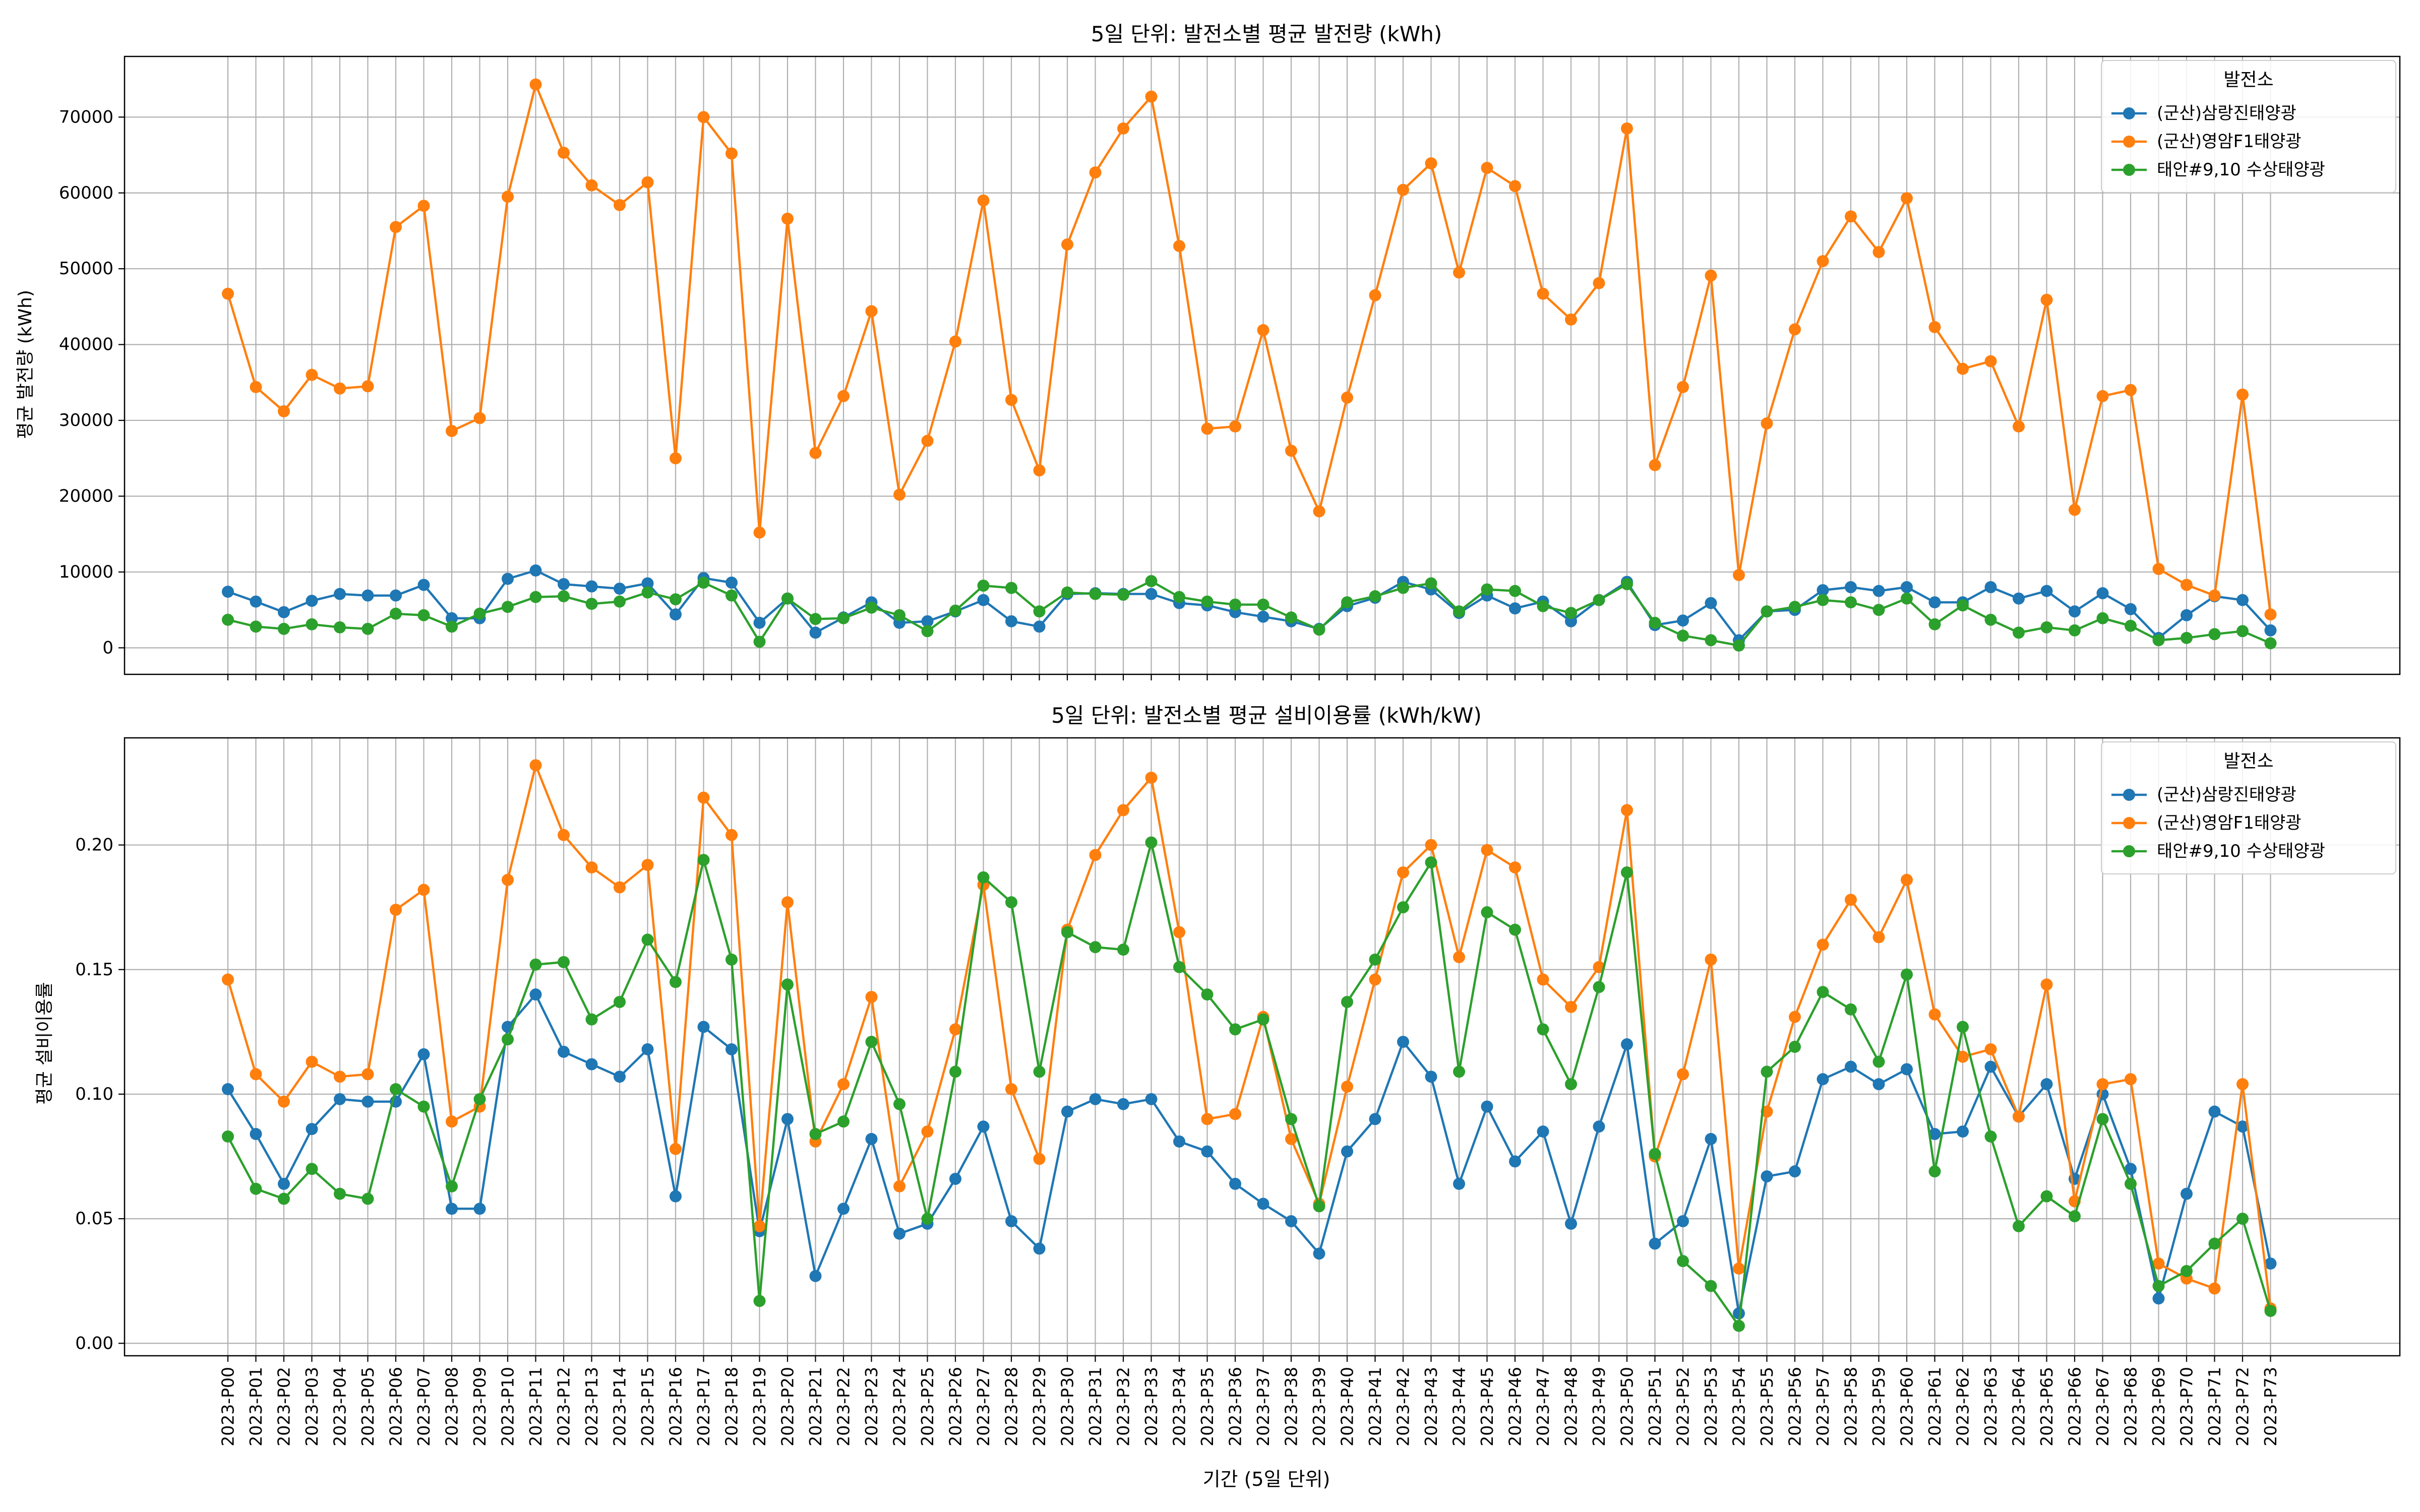 This screenshot has height=1512, width=2420. Describe the element at coordinates (2019, 1406) in the screenshot. I see `x-tick-label: 2023-P64` at that location.